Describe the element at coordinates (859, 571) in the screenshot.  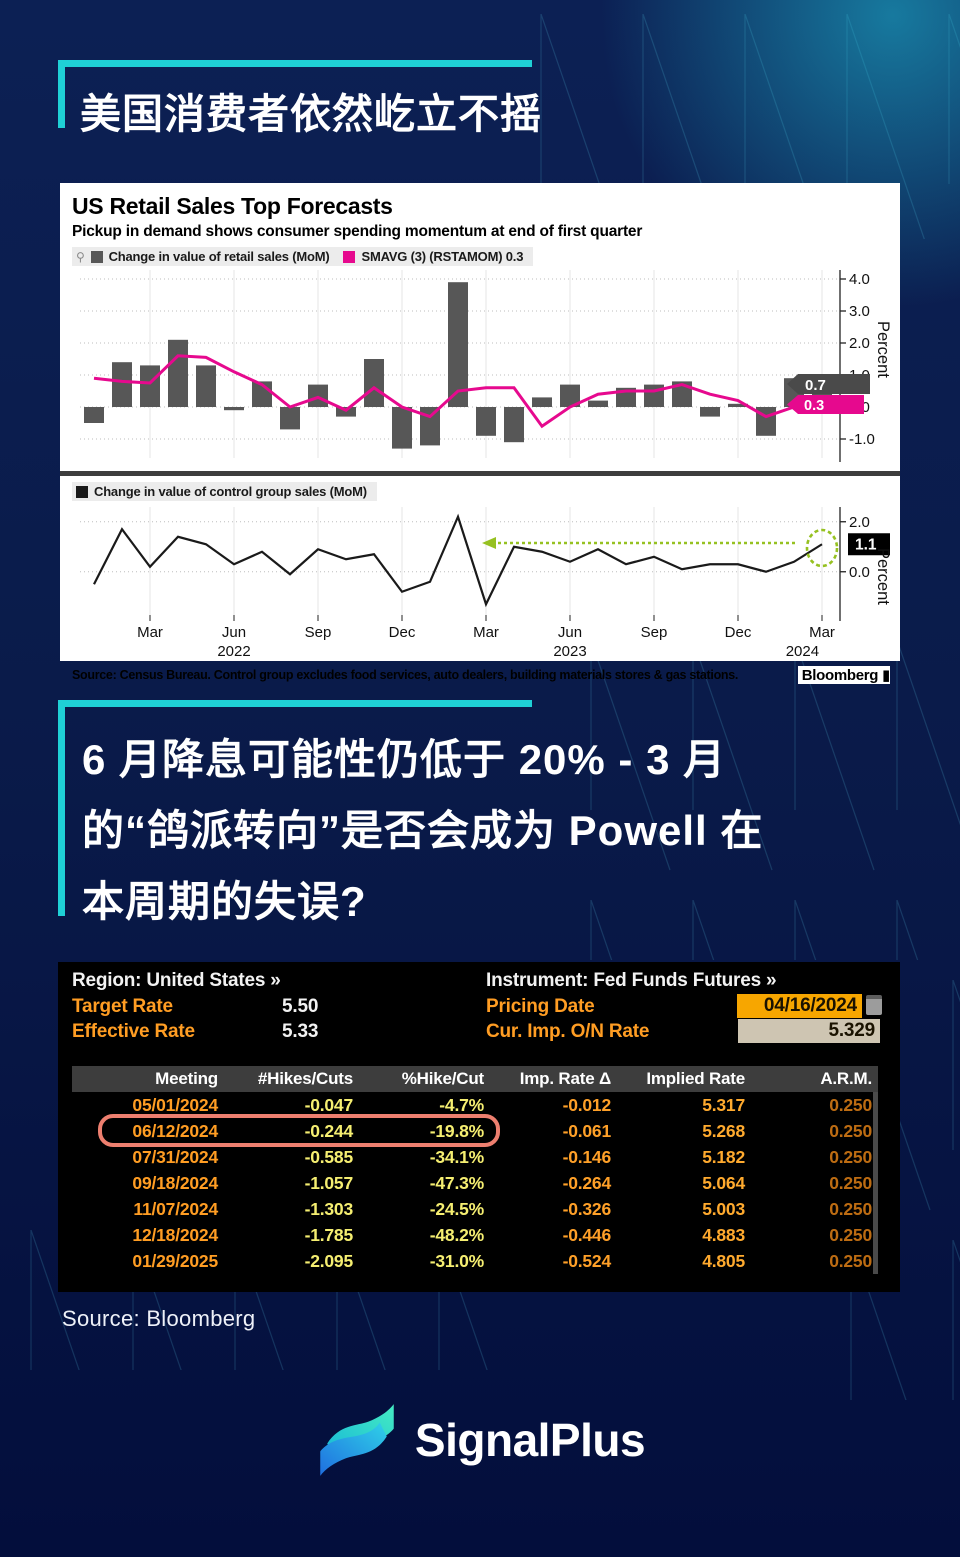
I see `svg-text: 0.0` at that location.